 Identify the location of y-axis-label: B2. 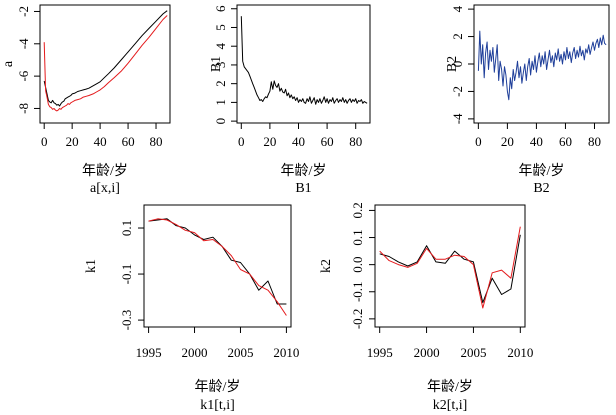
(452, 64).